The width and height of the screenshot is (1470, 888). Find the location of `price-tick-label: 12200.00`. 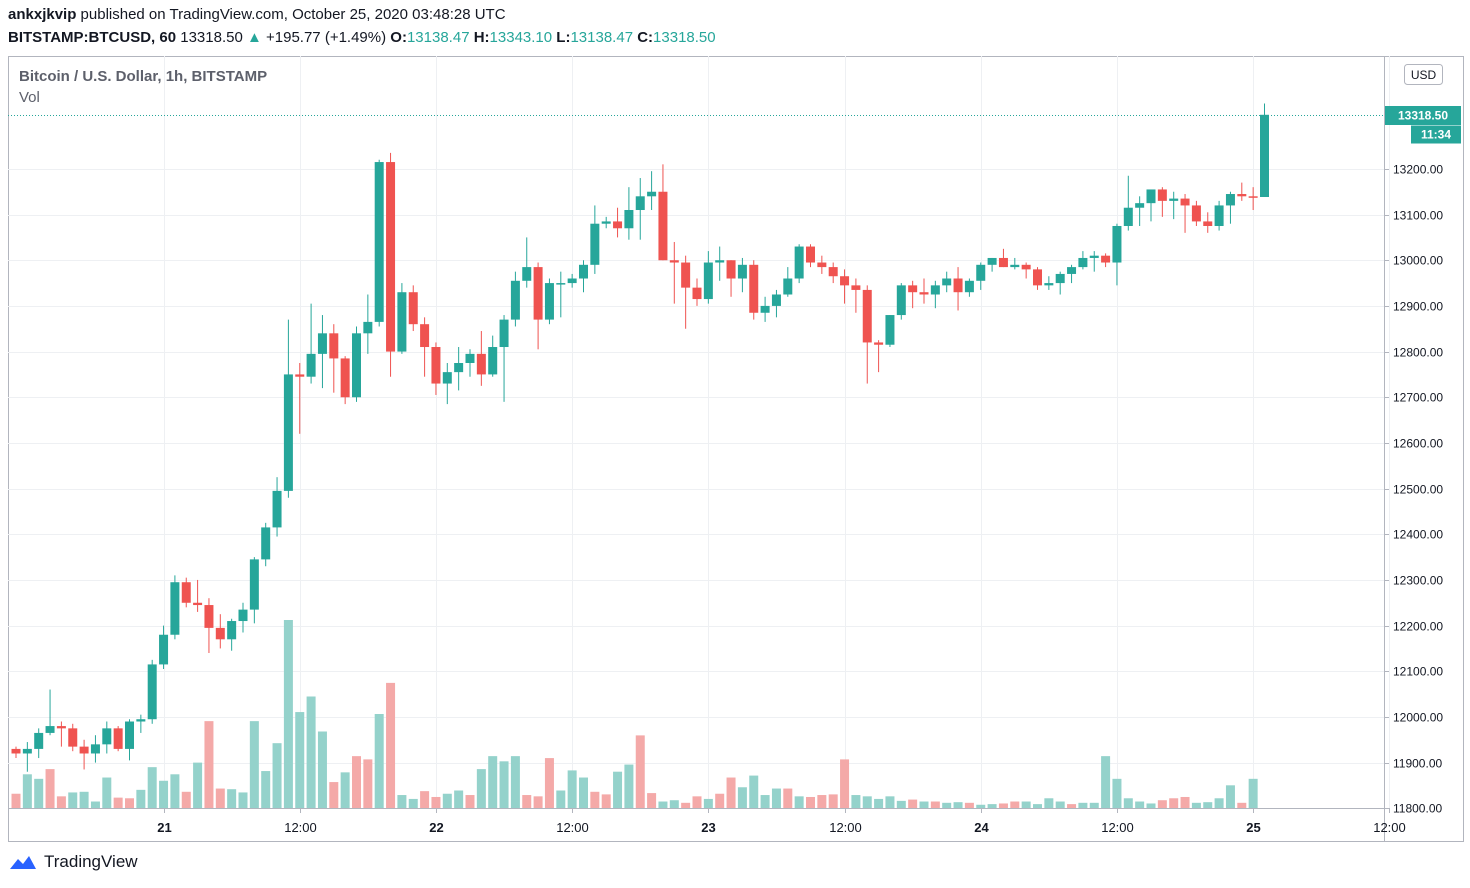

price-tick-label: 12200.00 is located at coordinates (1418, 627).